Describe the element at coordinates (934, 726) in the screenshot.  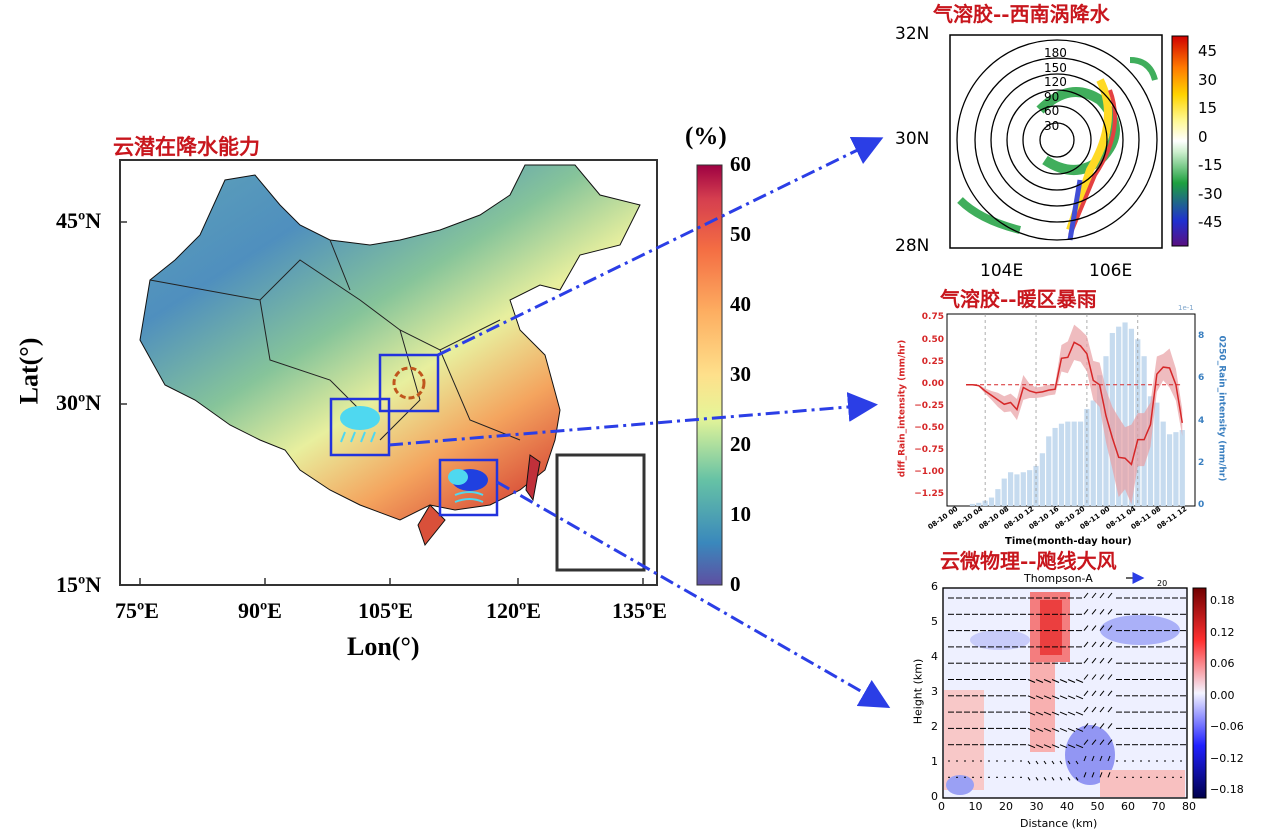
I see `y-tick: 2` at that location.